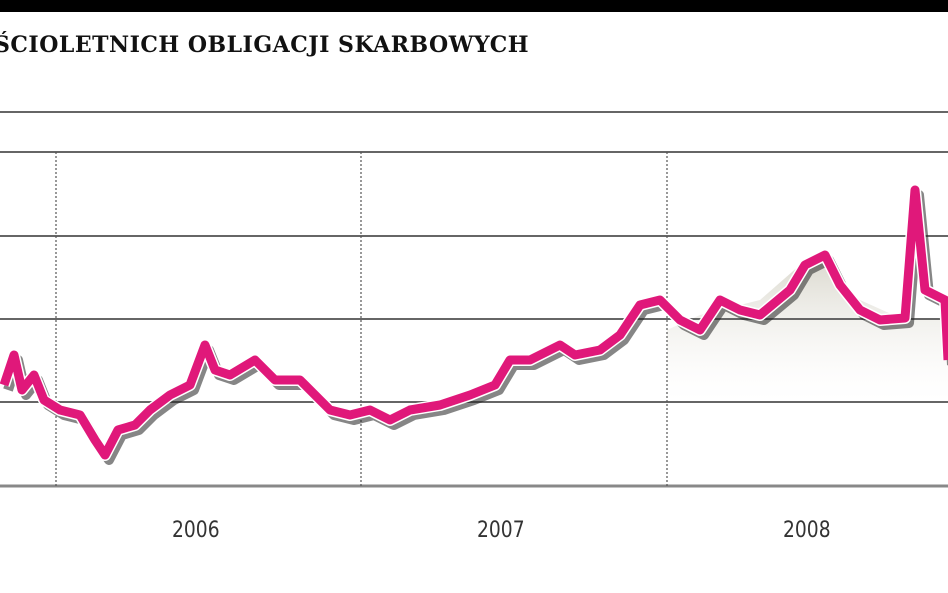  Describe the element at coordinates (474, 6) in the screenshot. I see `top-bar` at that location.